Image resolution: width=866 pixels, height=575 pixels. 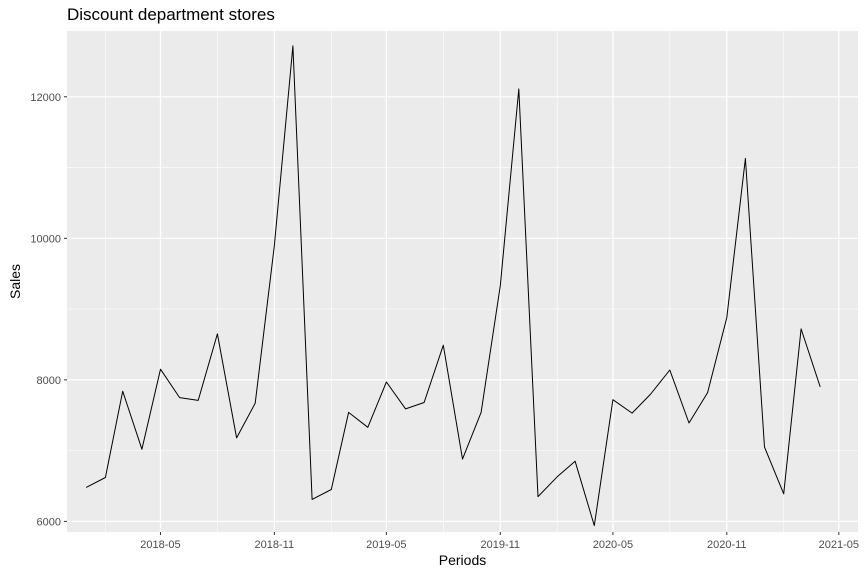 I want to click on y-tick-label: 8000, so click(x=49, y=381).